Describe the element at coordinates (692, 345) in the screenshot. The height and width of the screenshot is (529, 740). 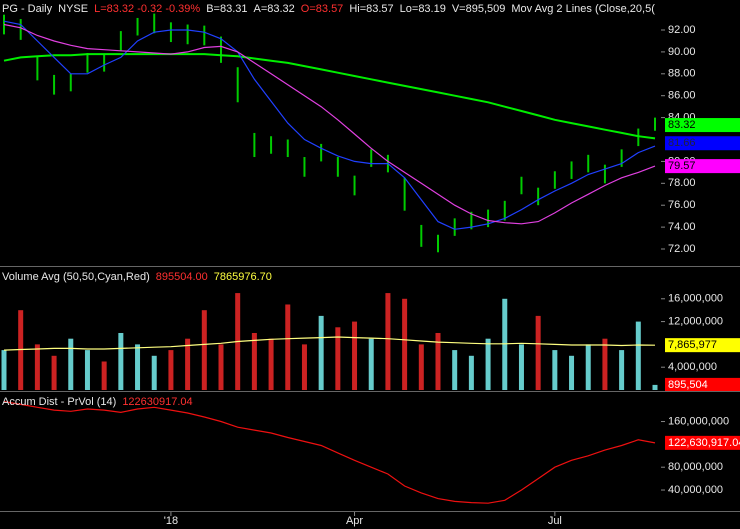
I see `value-box-label: 7,865,977` at that location.